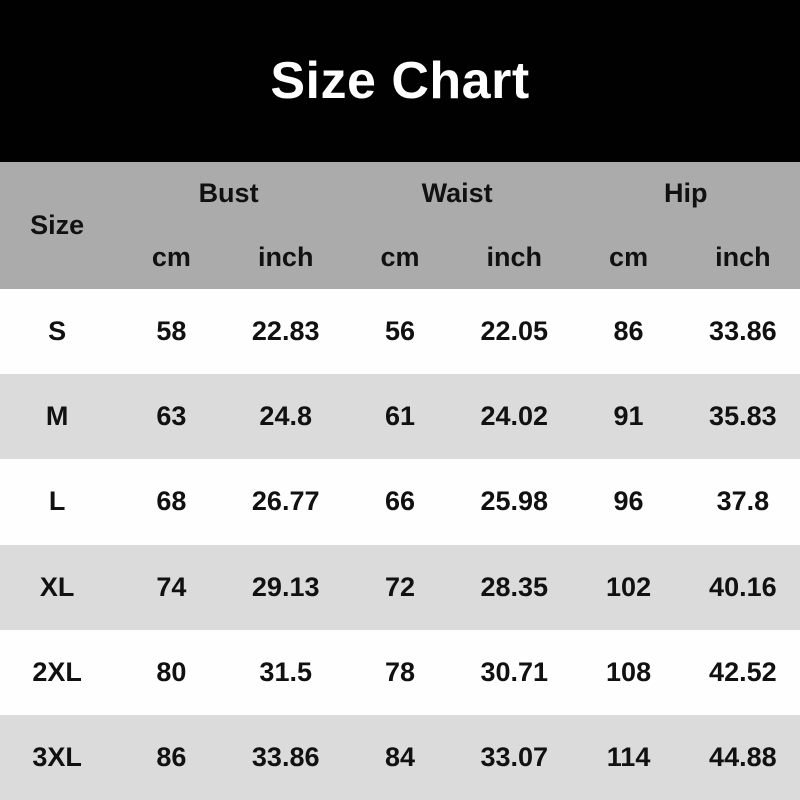 Image resolution: width=800 pixels, height=800 pixels. What do you see at coordinates (171, 416) in the screenshot?
I see `value-cell: 63` at bounding box center [171, 416].